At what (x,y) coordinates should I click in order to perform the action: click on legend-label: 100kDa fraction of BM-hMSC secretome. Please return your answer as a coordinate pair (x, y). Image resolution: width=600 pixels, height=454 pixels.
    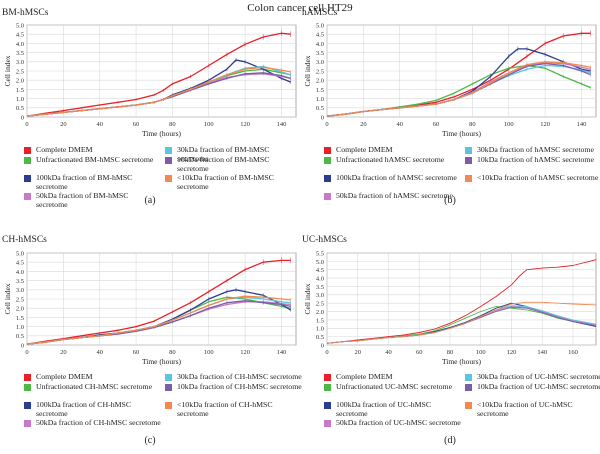
    Looking at the image, I should click on (84, 182).